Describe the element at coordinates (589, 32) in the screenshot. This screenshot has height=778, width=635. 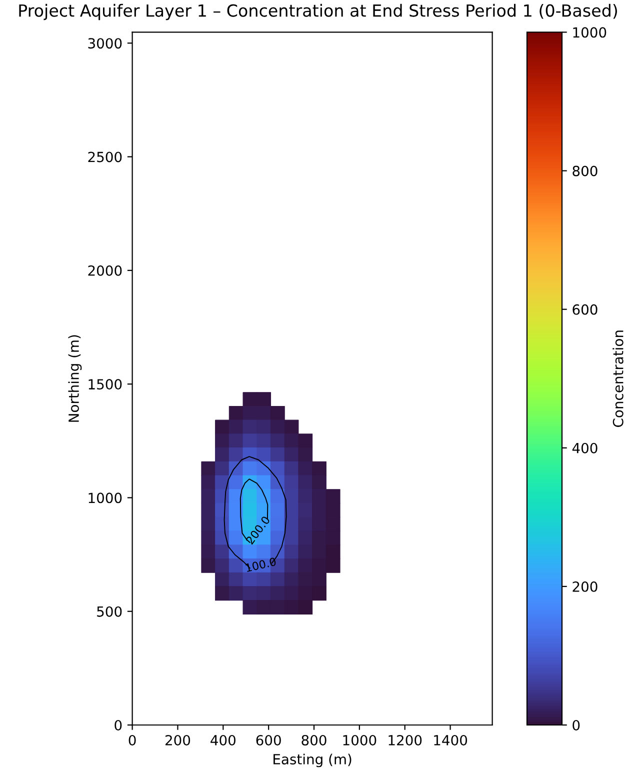
I see `color-bar-label: 1000` at that location.